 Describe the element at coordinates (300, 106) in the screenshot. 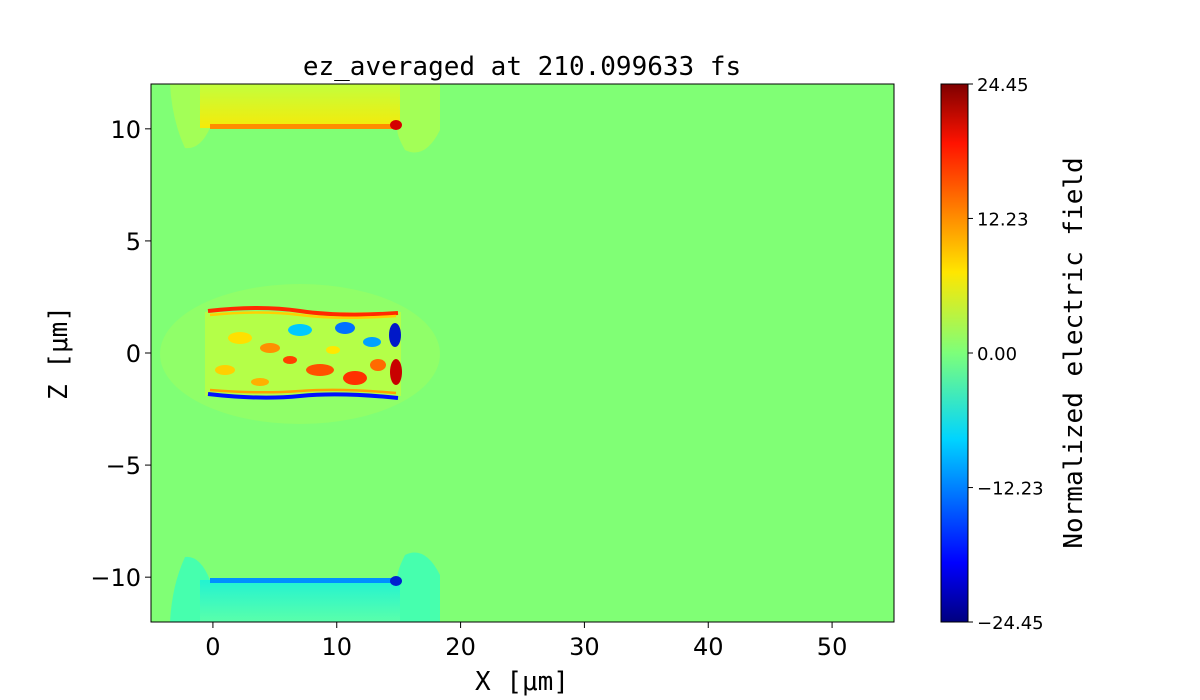

I see `upper-wall-field` at that location.